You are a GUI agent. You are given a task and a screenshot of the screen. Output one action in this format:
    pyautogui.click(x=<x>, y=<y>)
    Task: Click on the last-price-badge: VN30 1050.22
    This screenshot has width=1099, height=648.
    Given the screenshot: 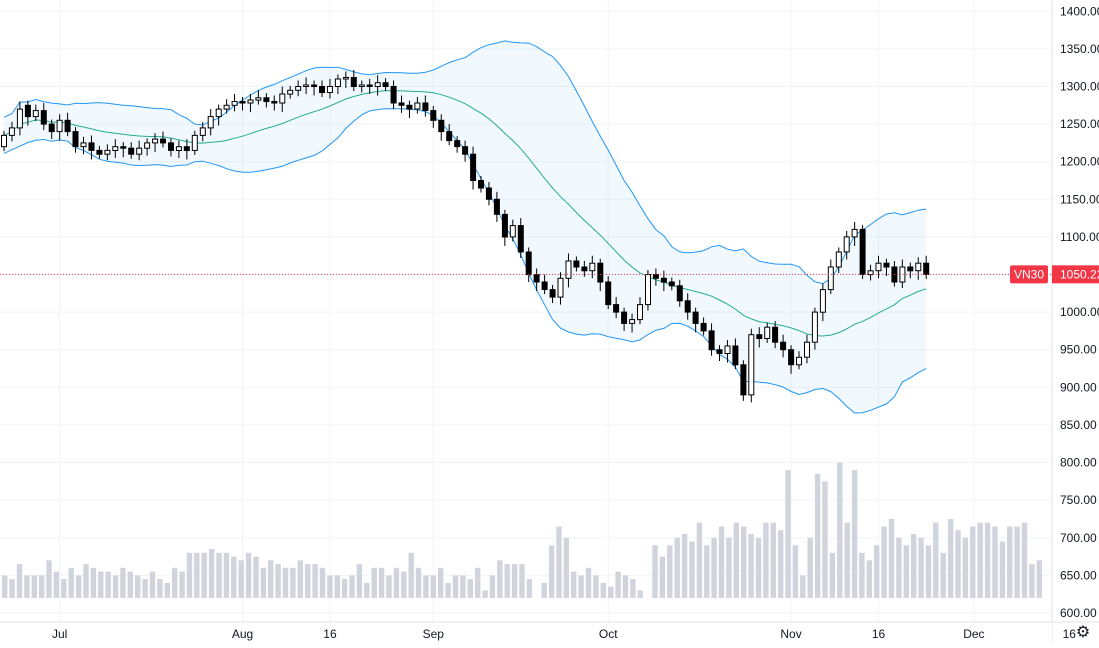 What is the action you would take?
    pyautogui.click(x=1054, y=274)
    